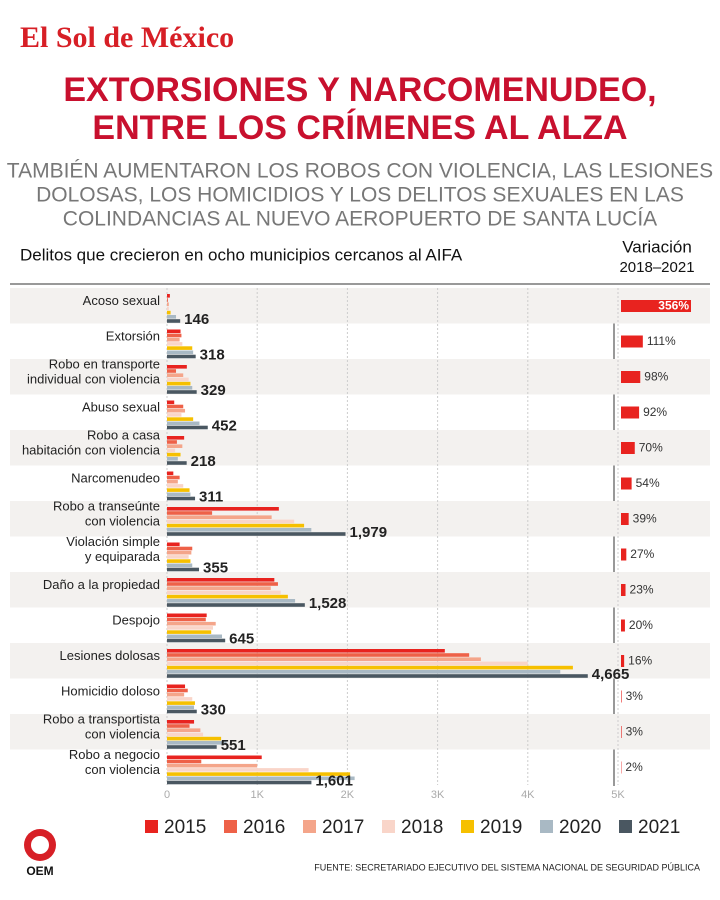  What do you see at coordinates (659, 827) in the screenshot?
I see `legend-label: 2021` at bounding box center [659, 827].